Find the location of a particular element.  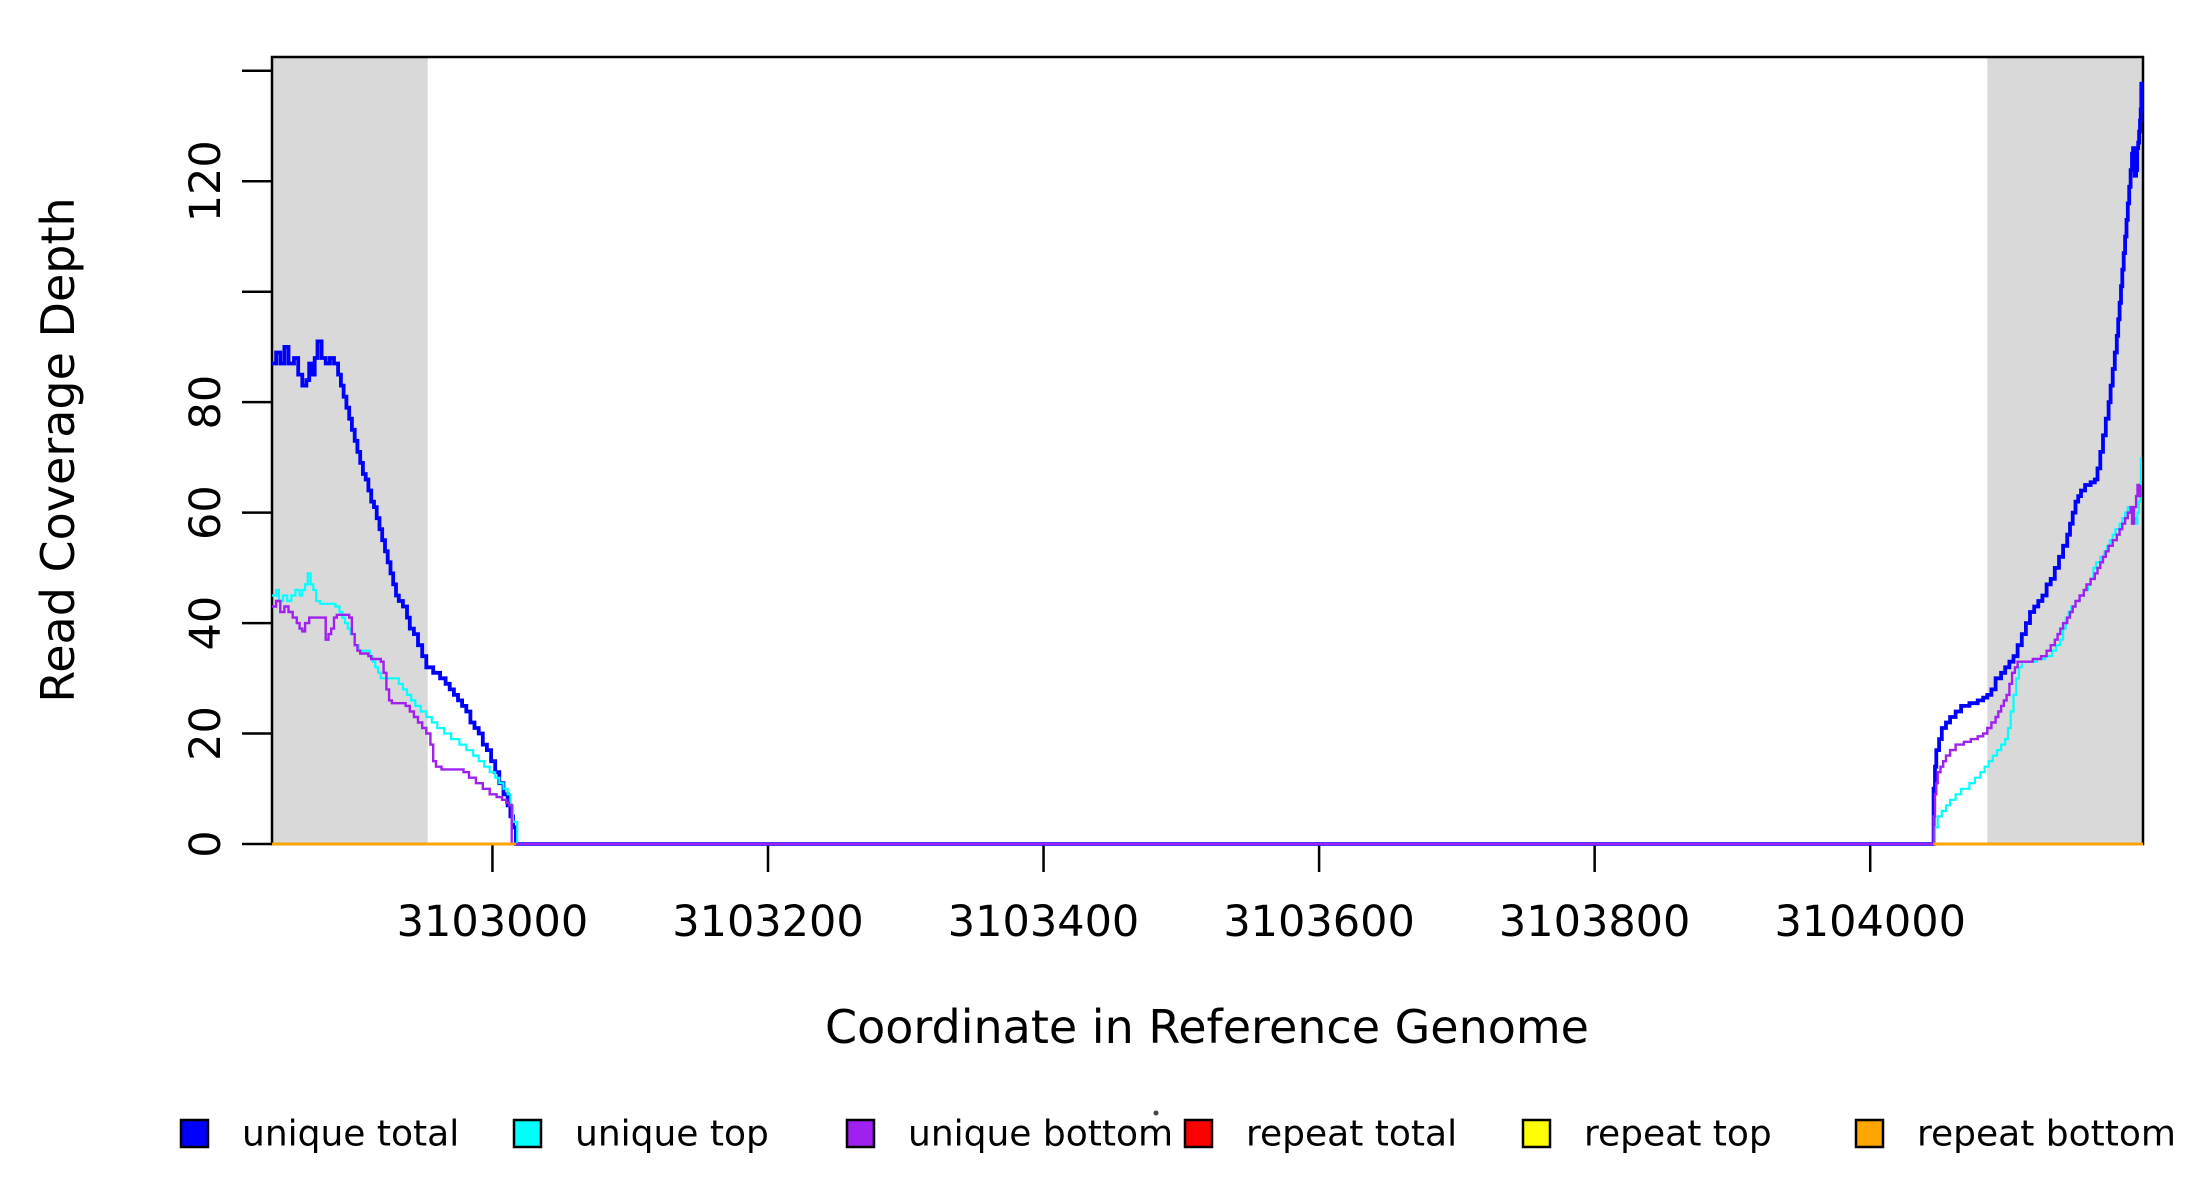

legend-swatch-unique-total is located at coordinates (194, 1133).